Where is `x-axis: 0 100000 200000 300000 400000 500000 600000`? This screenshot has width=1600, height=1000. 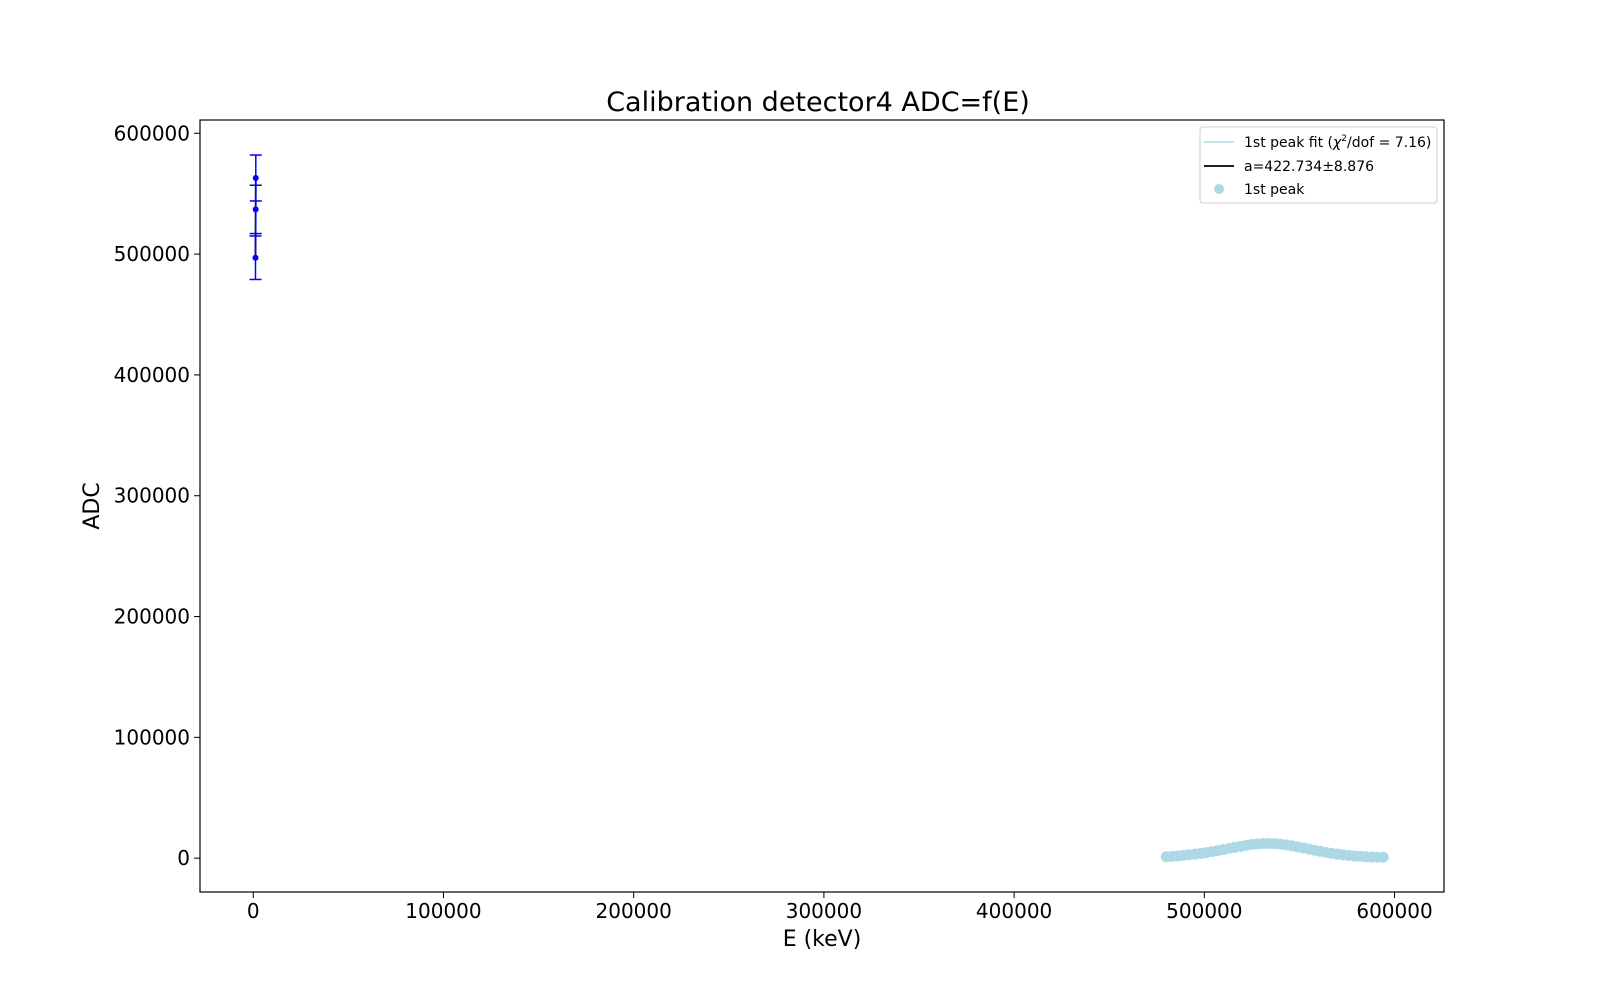 x-axis: 0 100000 200000 300000 400000 500000 600000 is located at coordinates (840, 907).